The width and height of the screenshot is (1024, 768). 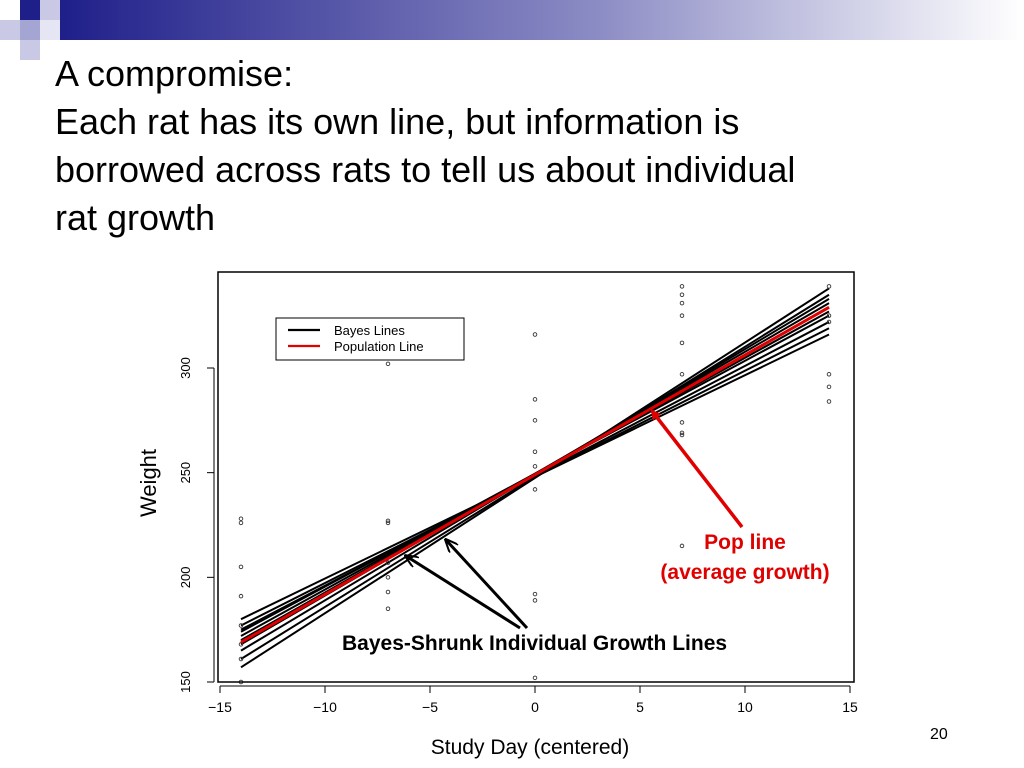 What do you see at coordinates (185, 682) in the screenshot?
I see `y-tick-label: 150` at bounding box center [185, 682].